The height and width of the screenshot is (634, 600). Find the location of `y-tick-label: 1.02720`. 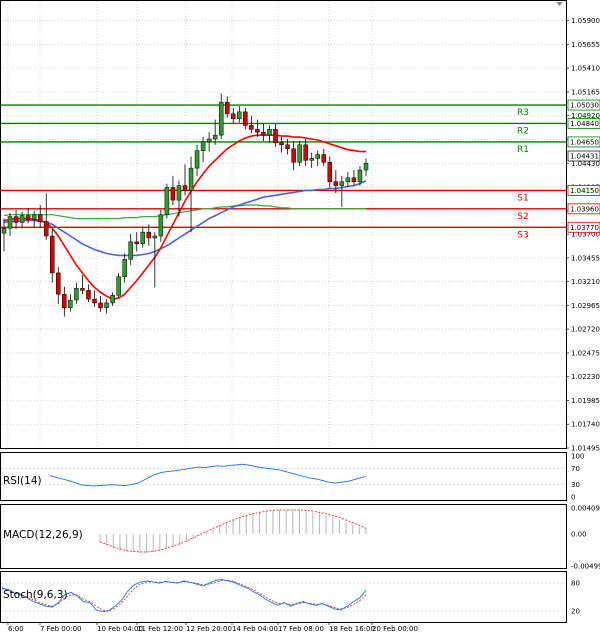

y-tick-label: 1.02720 is located at coordinates (585, 330).